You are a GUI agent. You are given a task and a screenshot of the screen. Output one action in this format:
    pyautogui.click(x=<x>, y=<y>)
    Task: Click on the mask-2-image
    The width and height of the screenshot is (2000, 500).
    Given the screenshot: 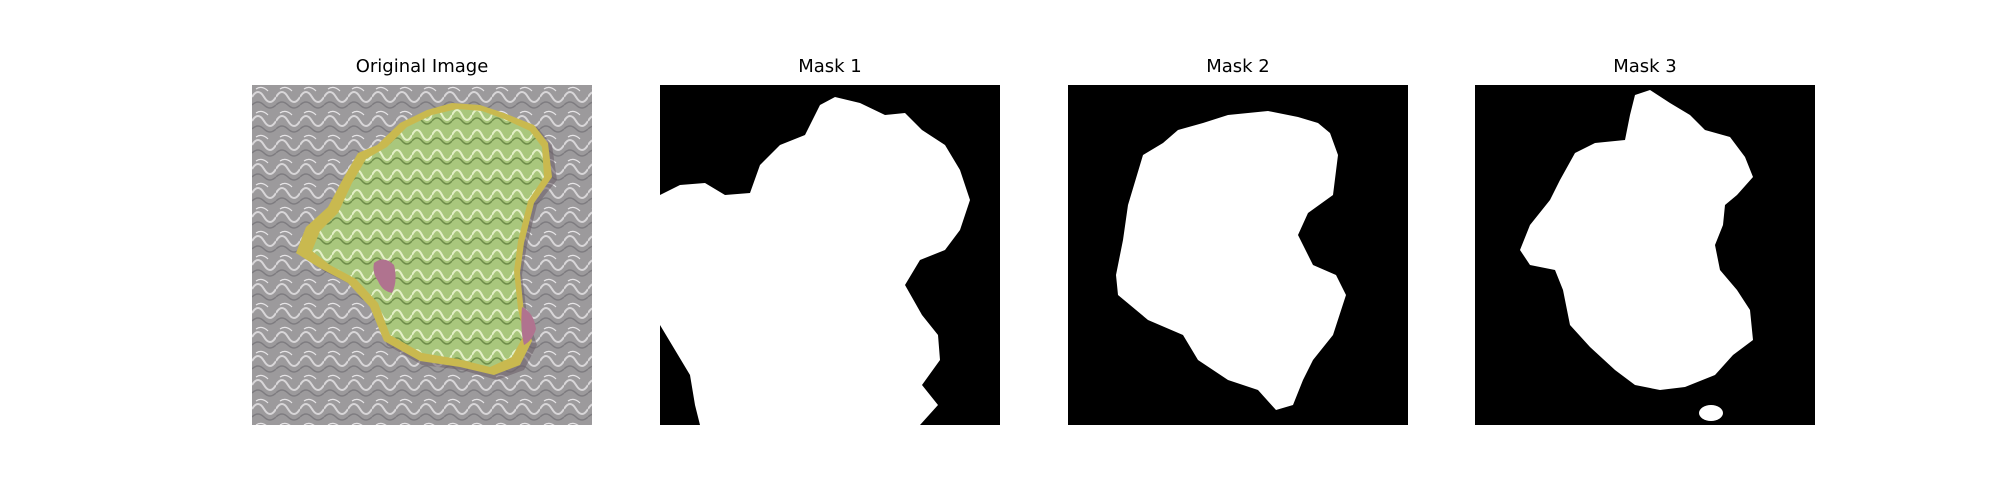 What is the action you would take?
    pyautogui.click(x=1238, y=255)
    